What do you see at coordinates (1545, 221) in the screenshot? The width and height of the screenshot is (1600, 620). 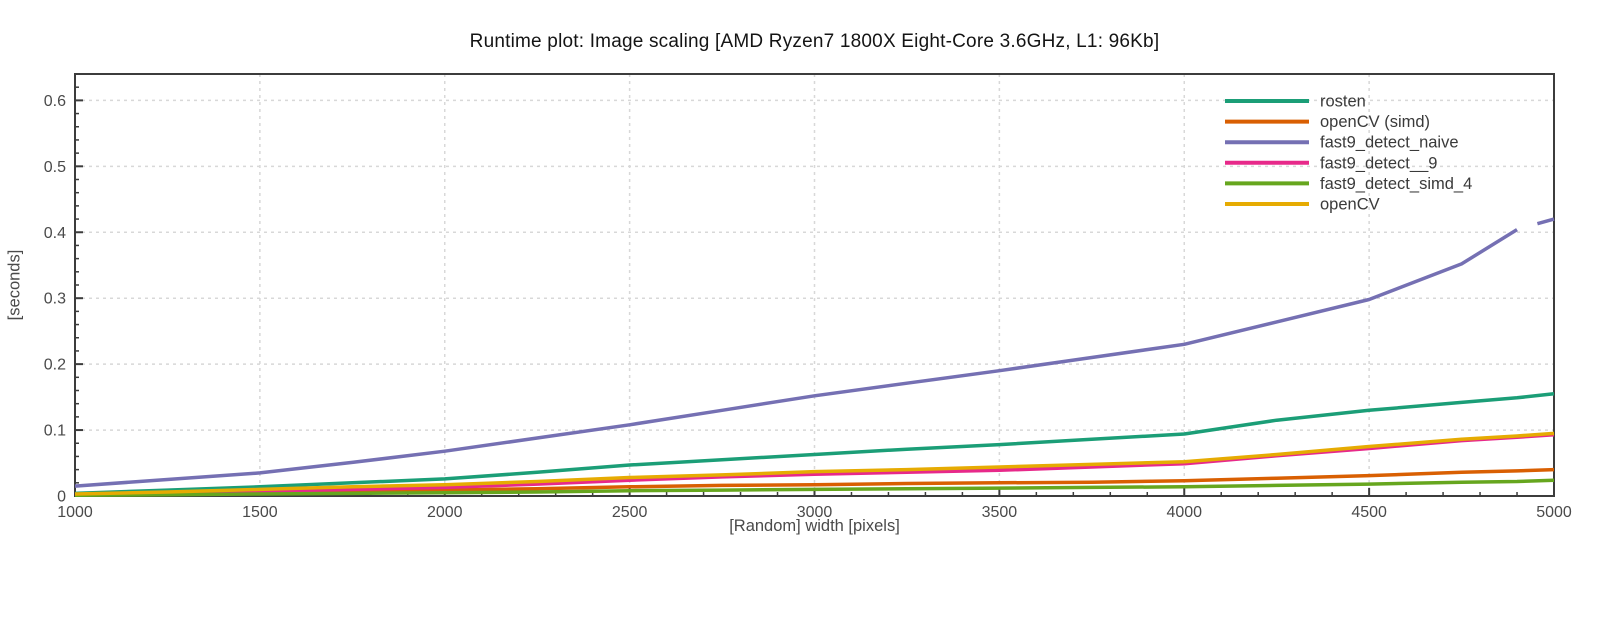 I see `series-line-fast9-detect-naive` at bounding box center [1545, 221].